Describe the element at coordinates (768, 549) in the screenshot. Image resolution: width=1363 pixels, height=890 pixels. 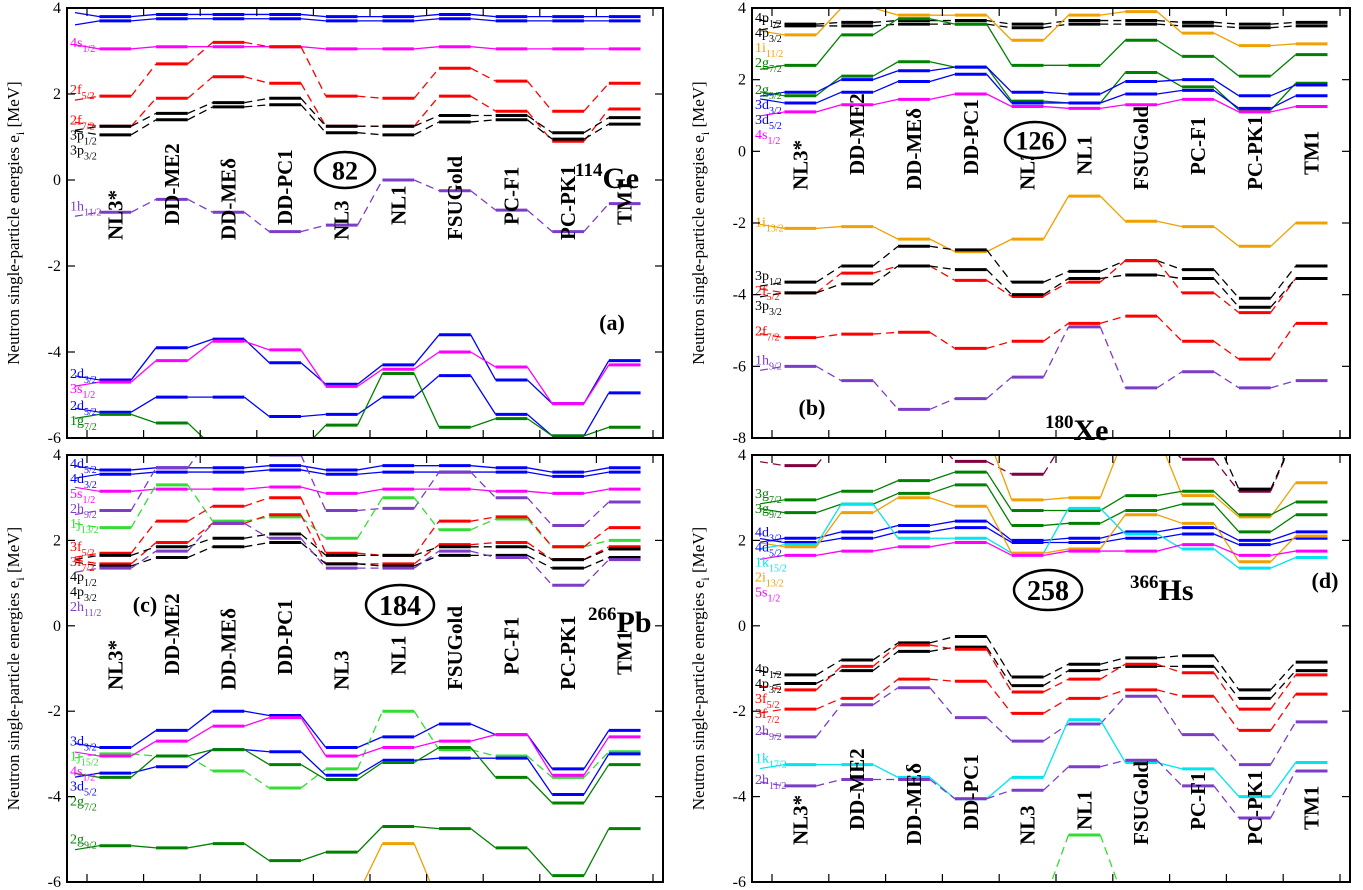
I see `level-label: 4d5/2` at that location.